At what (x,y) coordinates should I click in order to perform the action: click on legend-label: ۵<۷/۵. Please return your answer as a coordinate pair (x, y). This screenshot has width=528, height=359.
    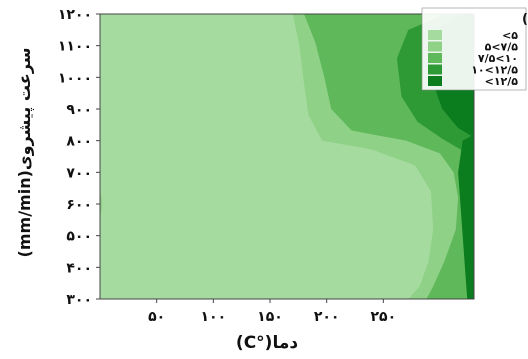
    Looking at the image, I should click on (502, 47).